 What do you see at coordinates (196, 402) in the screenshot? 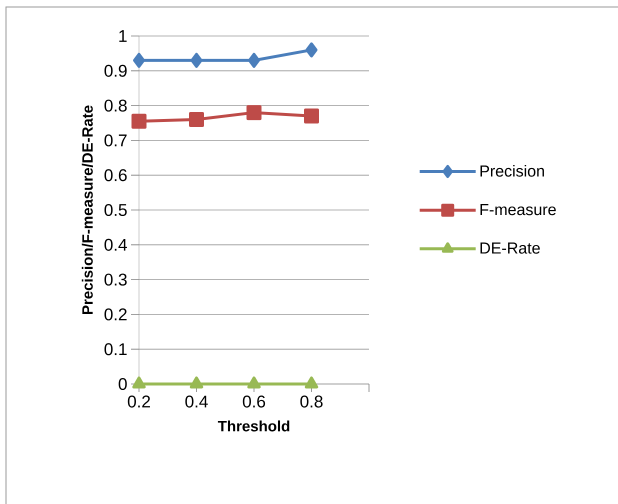
I see `x-tick-label: 0.4` at bounding box center [196, 402].